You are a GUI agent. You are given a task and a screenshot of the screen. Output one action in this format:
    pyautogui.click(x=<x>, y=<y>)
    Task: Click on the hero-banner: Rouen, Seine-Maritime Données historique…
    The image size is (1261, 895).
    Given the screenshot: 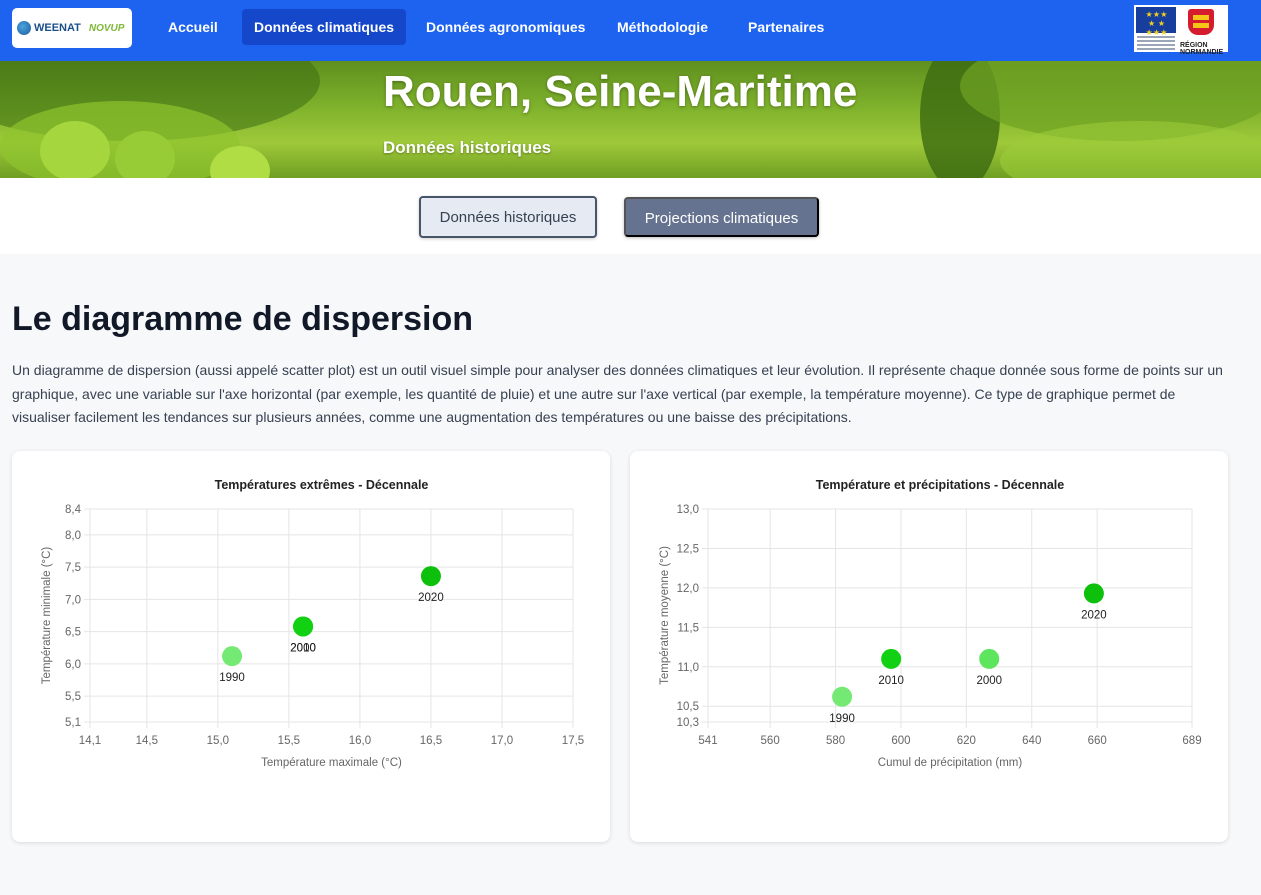 What is the action you would take?
    pyautogui.click(x=630, y=119)
    